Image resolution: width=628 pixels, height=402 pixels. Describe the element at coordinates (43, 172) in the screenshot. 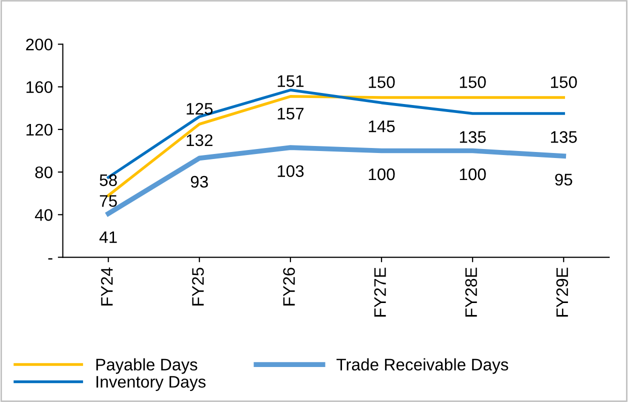

I see `y-tick-label: 80` at that location.